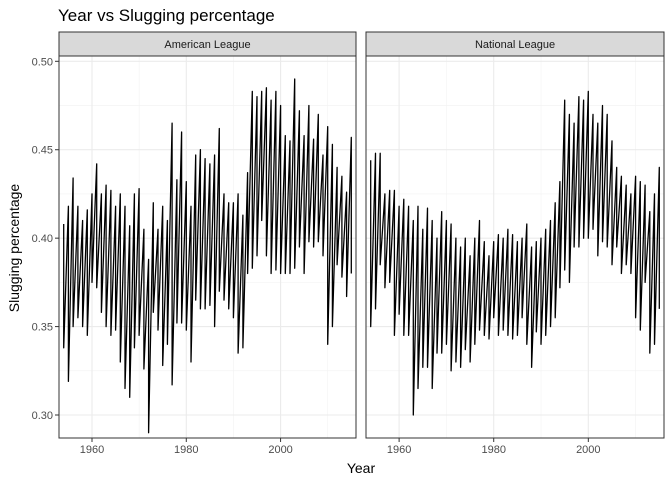 This screenshot has width=672, height=480. I want to click on y-axis-title: Slugging percentage, so click(14, 248).